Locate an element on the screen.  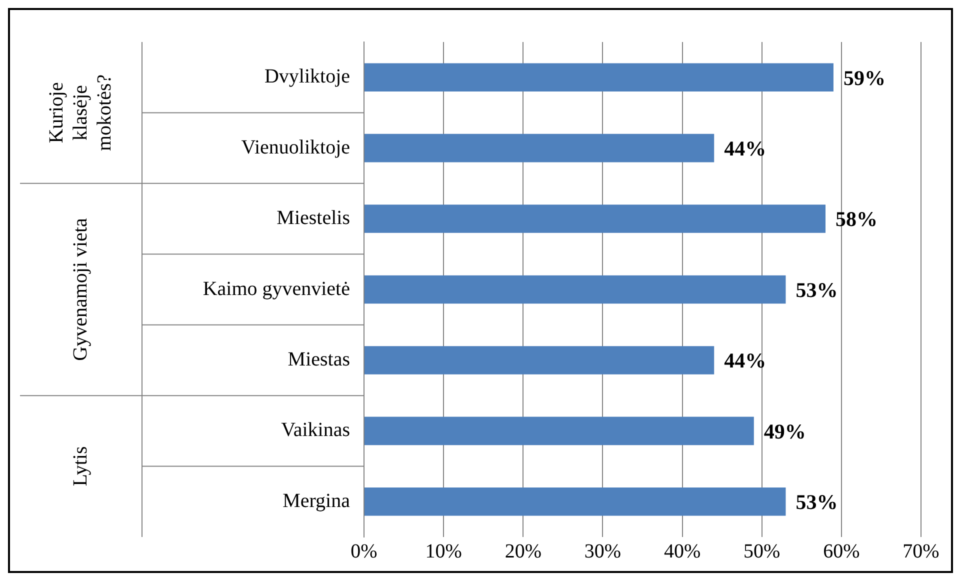
x-tick-label: 10% is located at coordinates (443, 551).